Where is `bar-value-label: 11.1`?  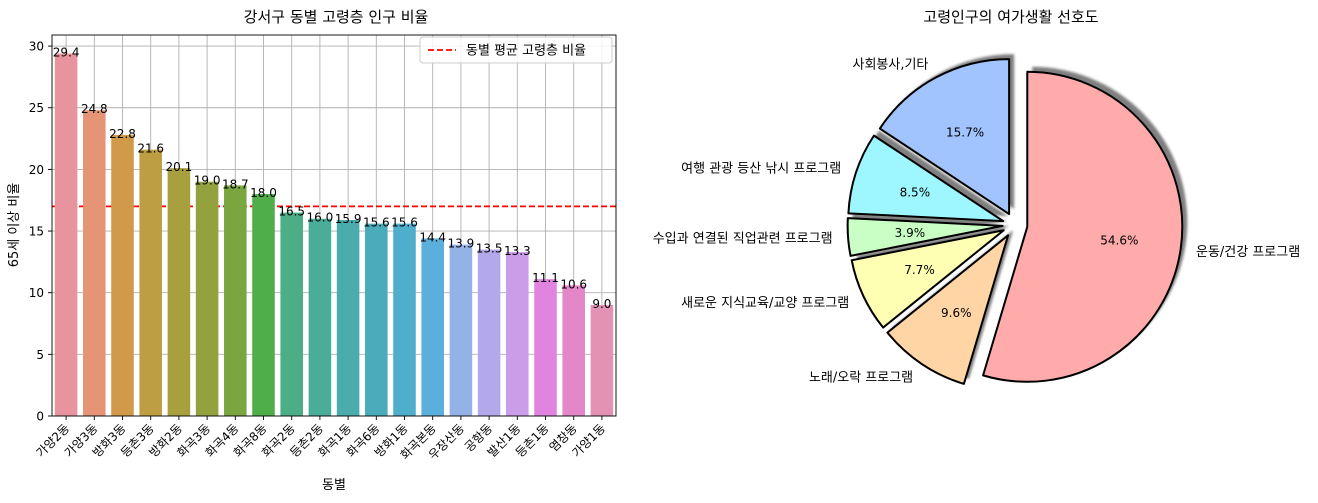 bar-value-label: 11.1 is located at coordinates (545, 278).